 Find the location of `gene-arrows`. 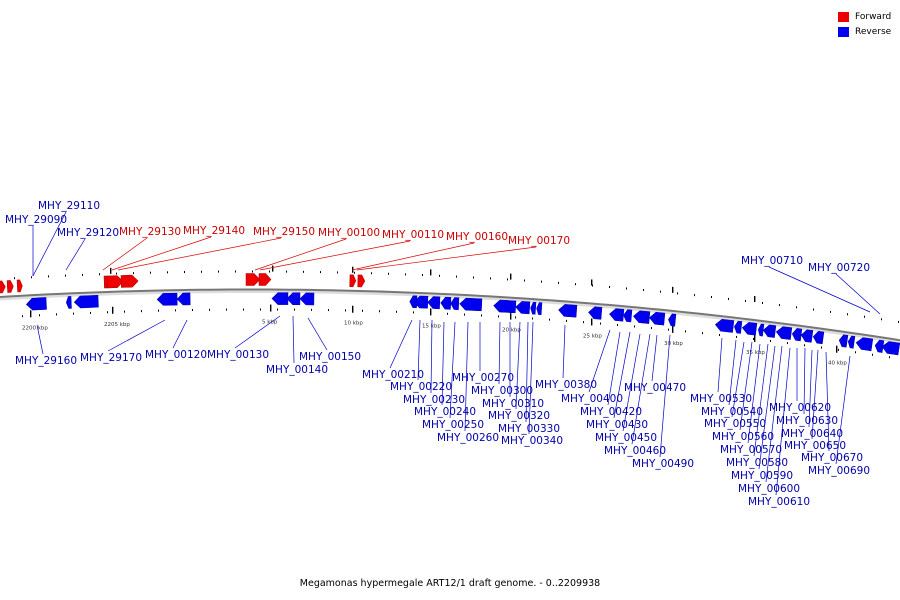

gene-arrows is located at coordinates (450, 314).